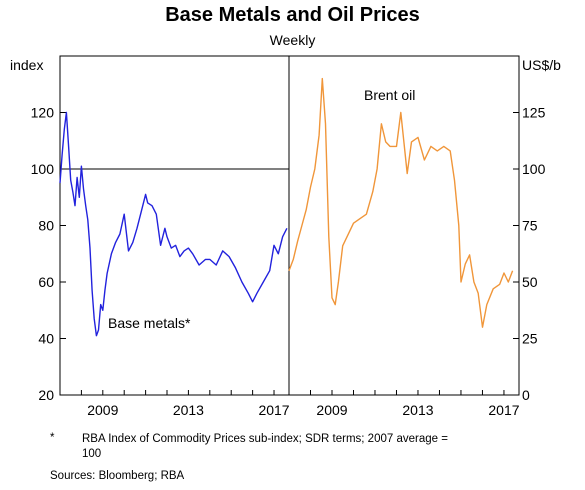 This screenshot has width=585, height=490. Describe the element at coordinates (26, 65) in the screenshot. I see `left-axis-label: index` at that location.